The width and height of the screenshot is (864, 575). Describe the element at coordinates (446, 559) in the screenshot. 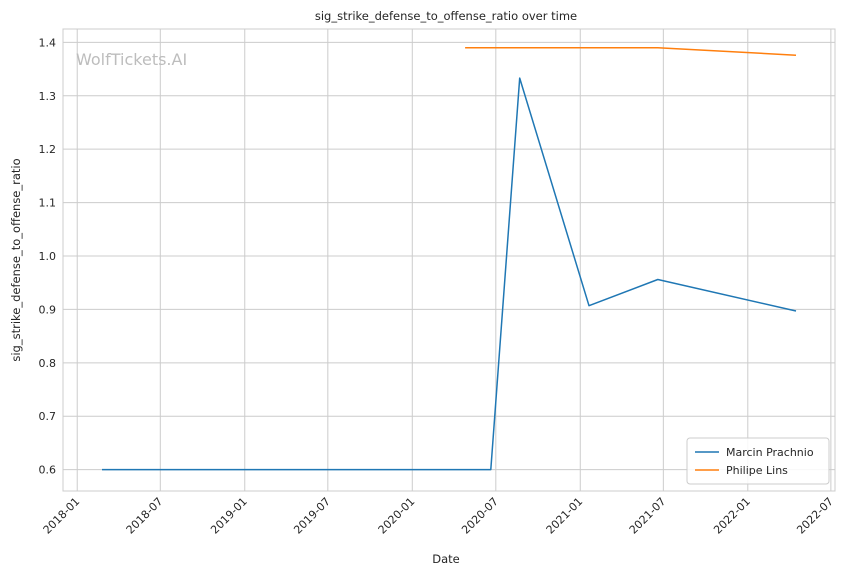

I see `x-axis-label: Date` at that location.